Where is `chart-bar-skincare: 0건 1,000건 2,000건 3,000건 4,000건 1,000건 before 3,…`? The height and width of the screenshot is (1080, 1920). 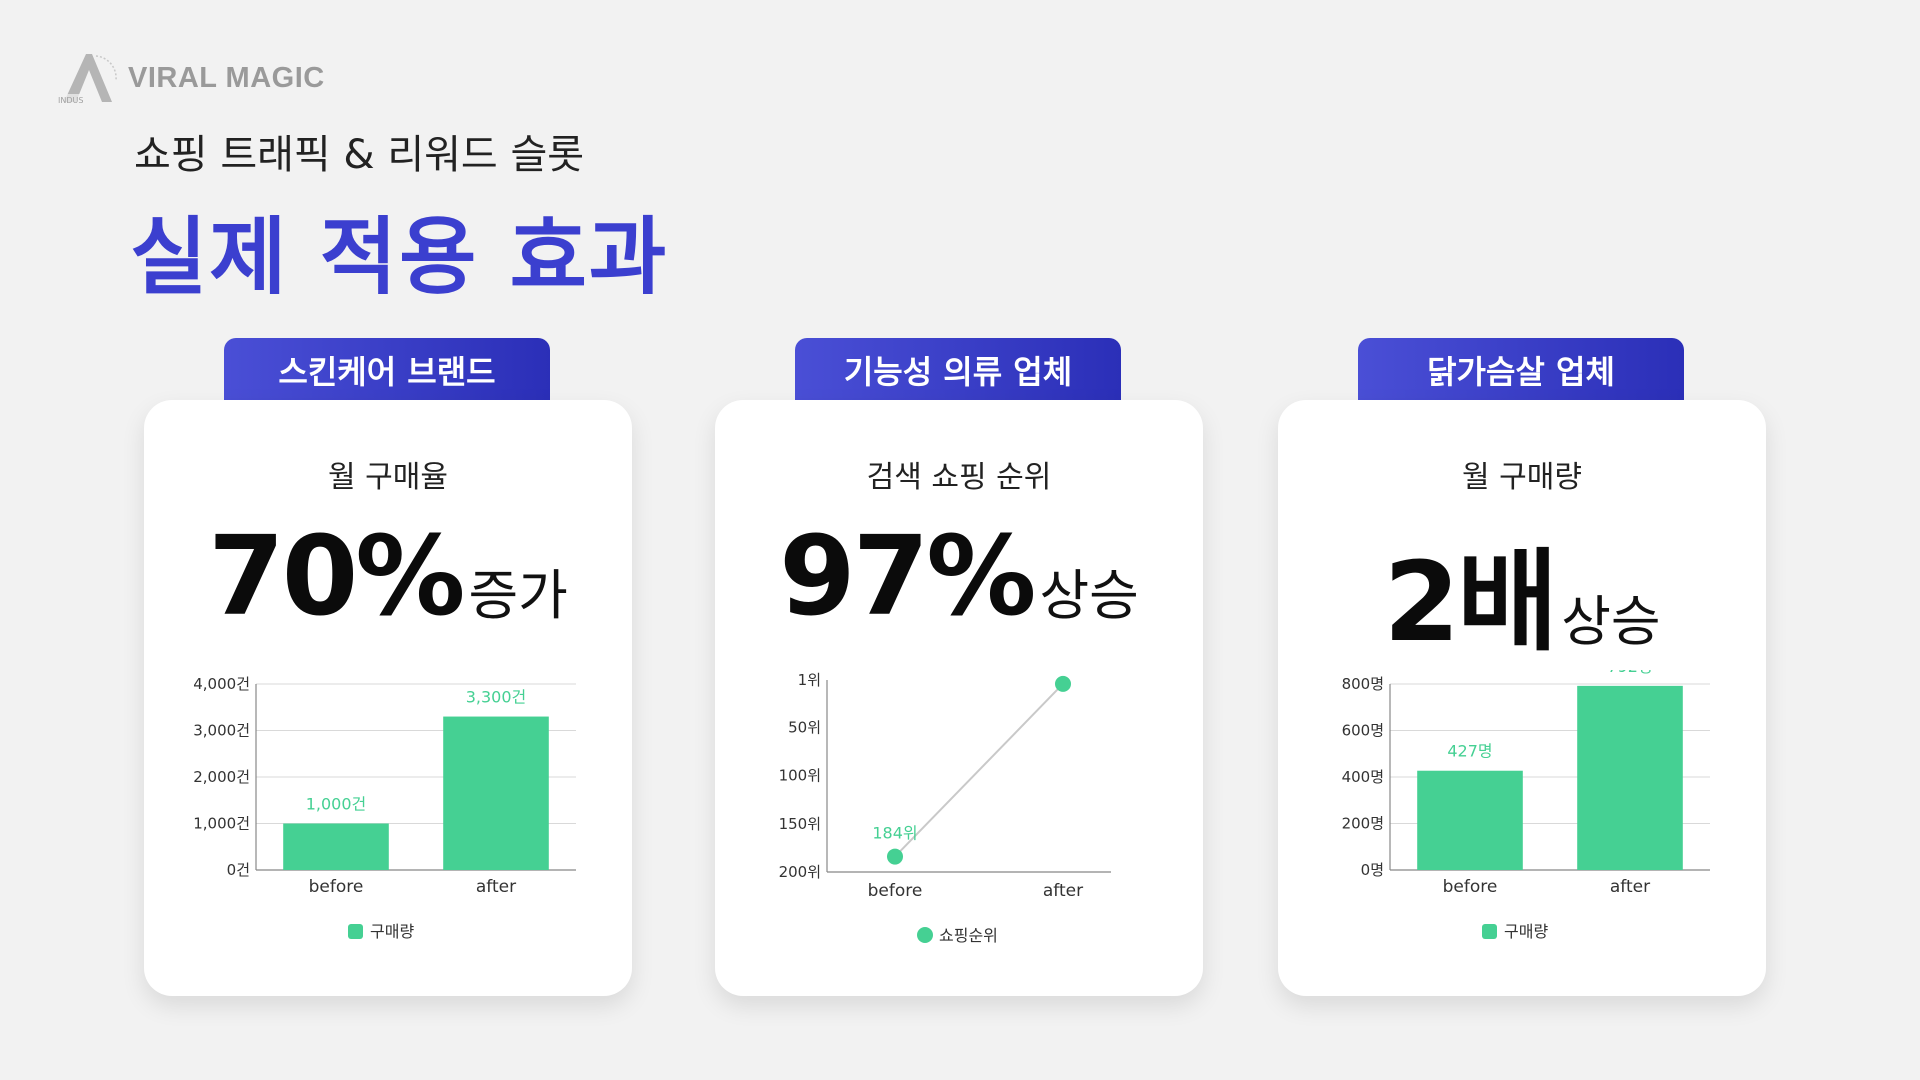
chart-bar-skincare: 0건 1,000건 2,000건 3,000건 4,000건 1,000건 before 3,… is located at coordinates (384, 808).